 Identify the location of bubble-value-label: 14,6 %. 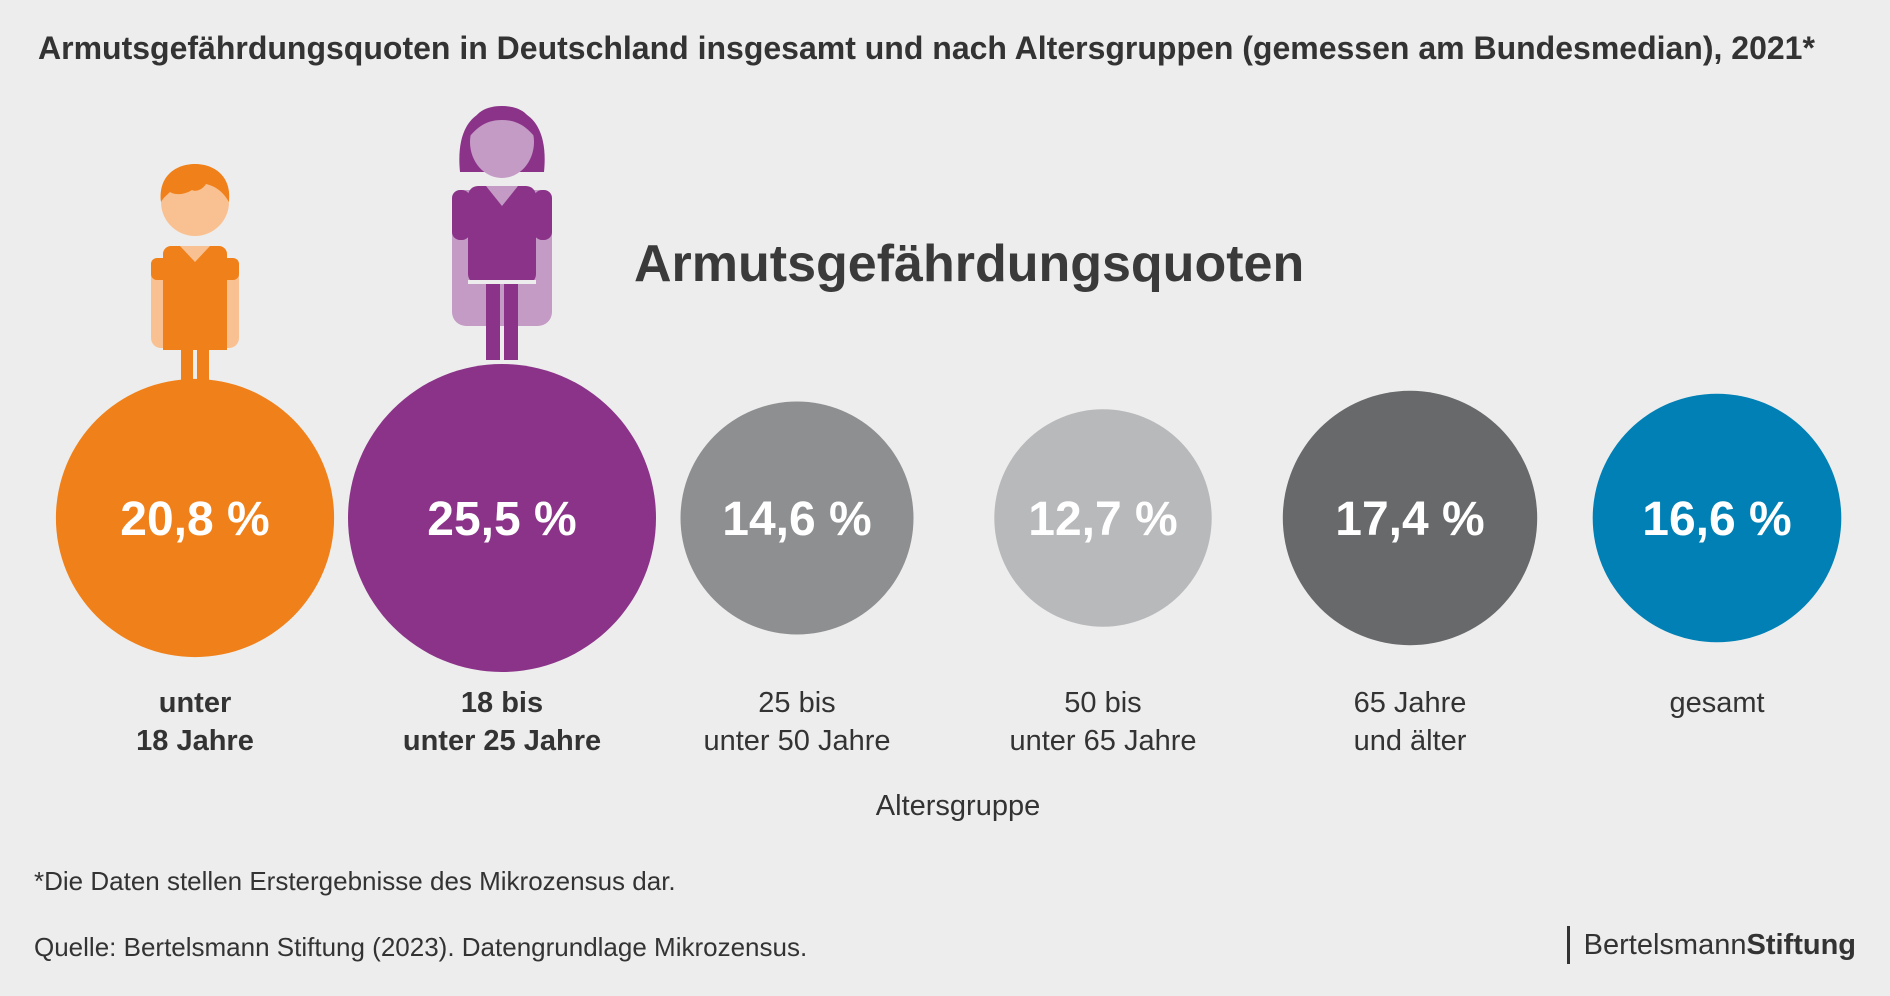
(796, 519).